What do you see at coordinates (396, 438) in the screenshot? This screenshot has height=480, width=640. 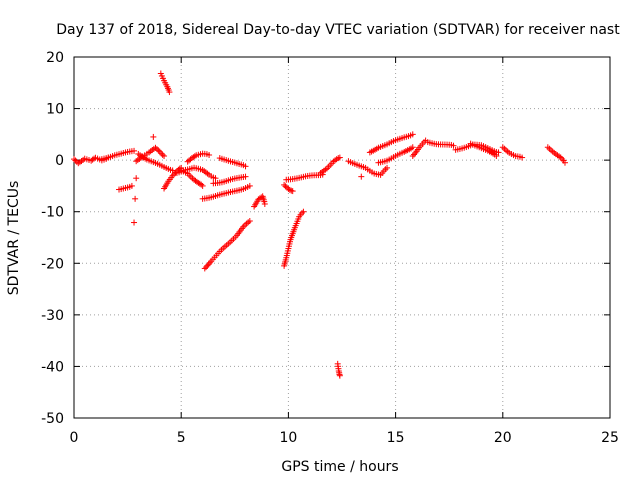 I see `x-tick-label: 15` at bounding box center [396, 438].